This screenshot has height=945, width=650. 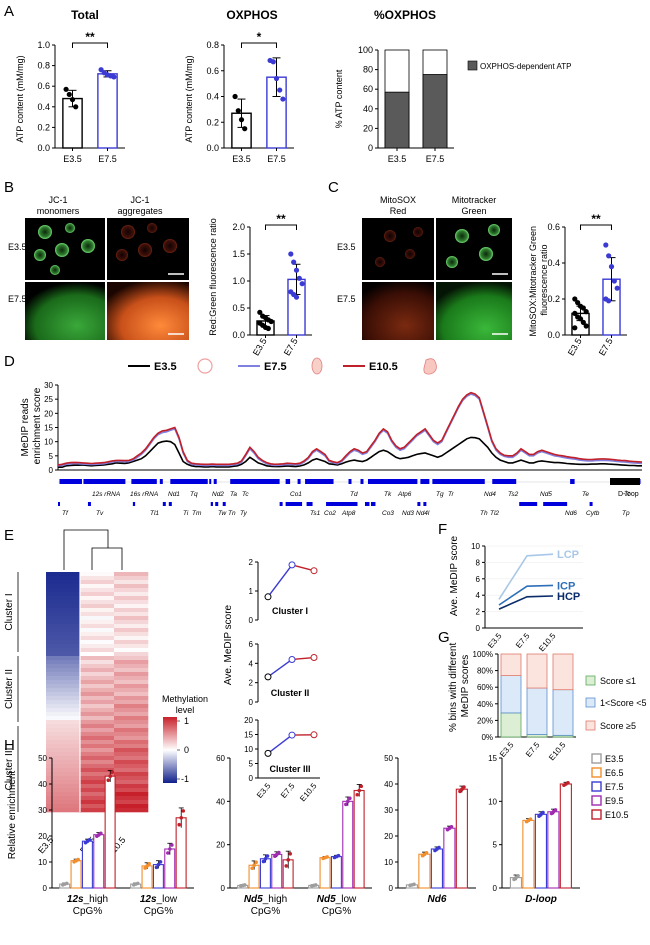 I want to click on series-label: HCP, so click(x=568, y=597).